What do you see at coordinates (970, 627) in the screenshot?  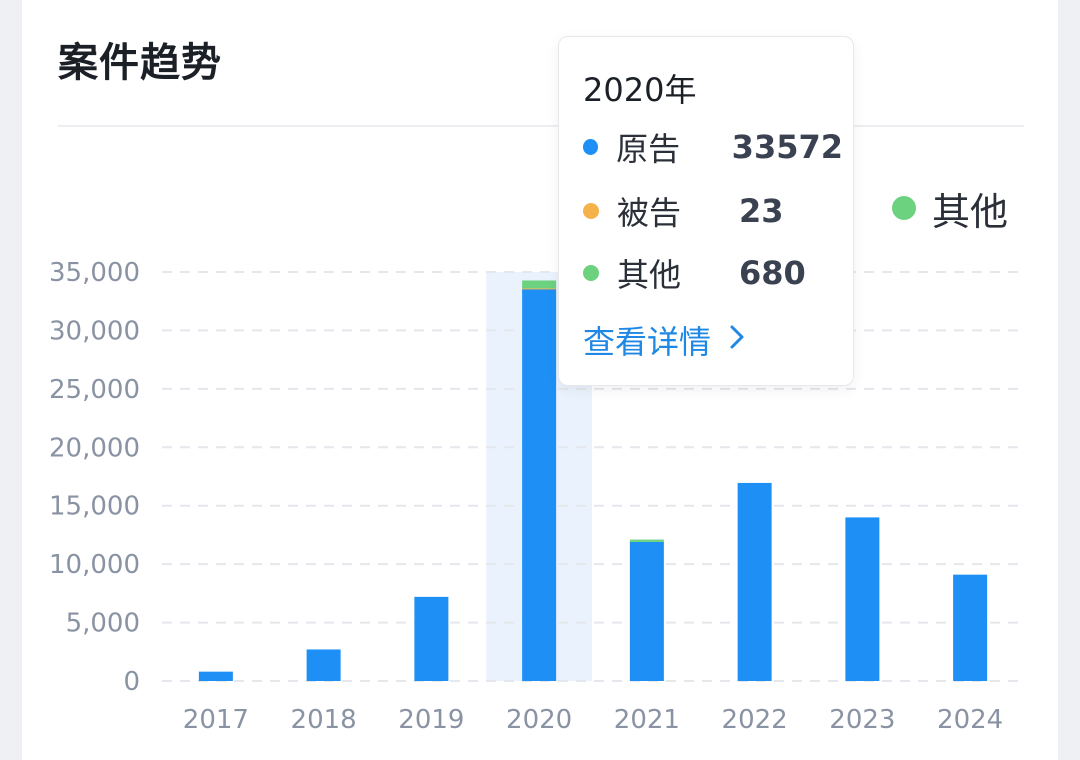 I see `bar-2024-原告` at bounding box center [970, 627].